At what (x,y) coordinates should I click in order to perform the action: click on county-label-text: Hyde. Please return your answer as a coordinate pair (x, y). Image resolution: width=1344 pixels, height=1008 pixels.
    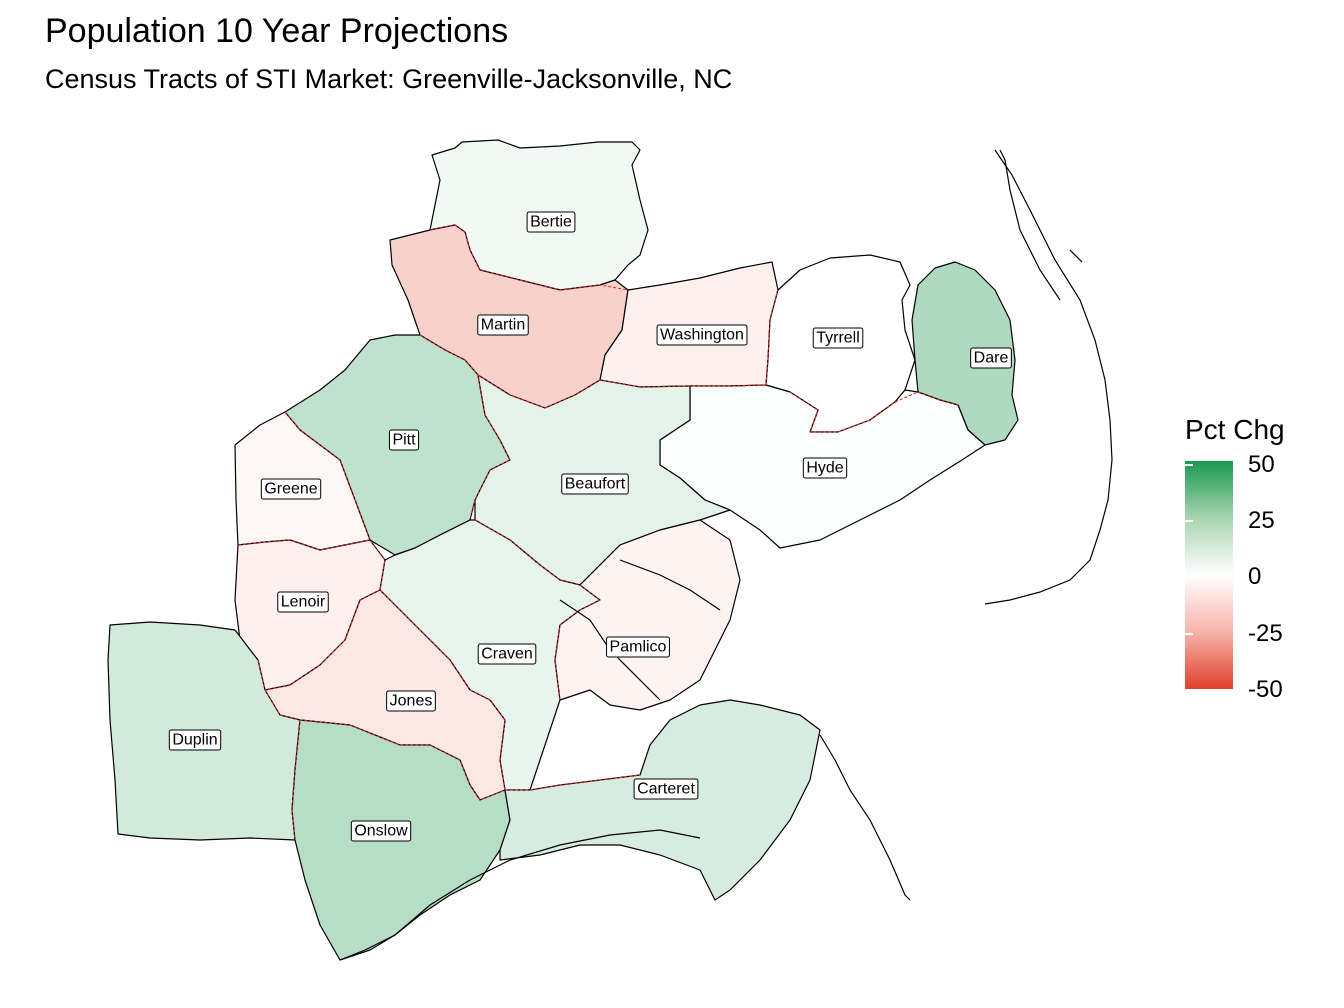
    Looking at the image, I should click on (824, 468).